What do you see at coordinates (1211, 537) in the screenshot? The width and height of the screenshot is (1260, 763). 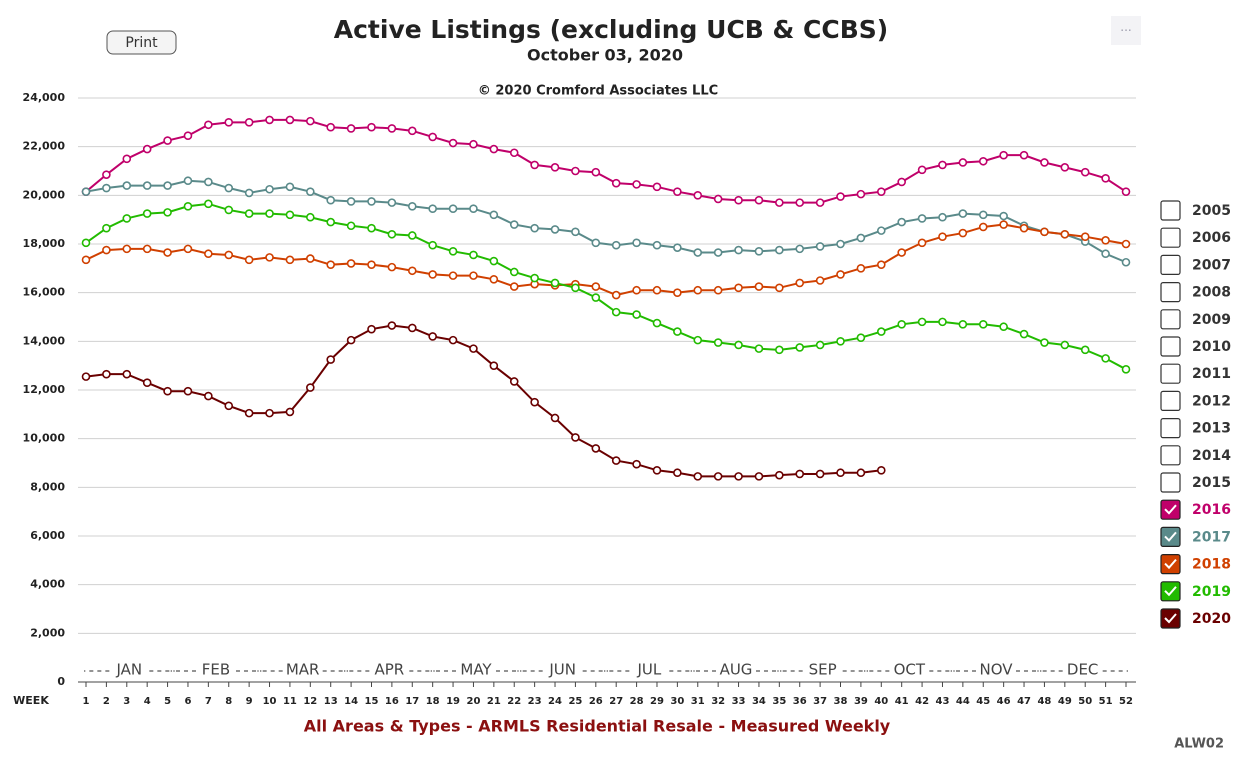 I see `legend-label: 2017` at bounding box center [1211, 537].